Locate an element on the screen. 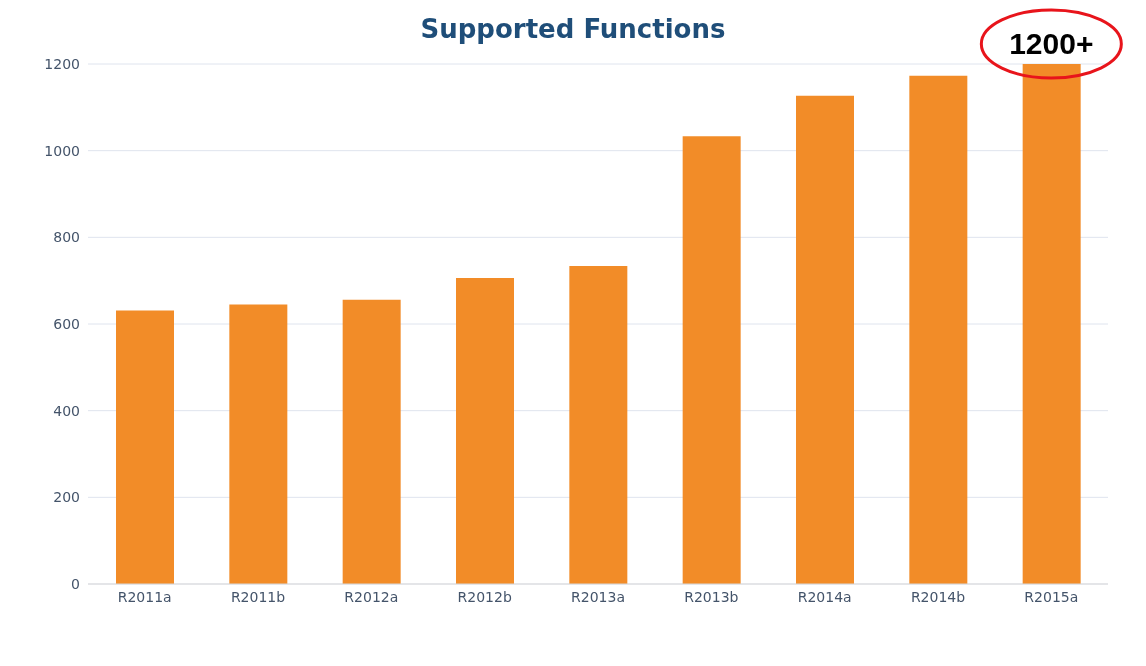 The height and width of the screenshot is (666, 1146). x-tick-label: R2015a is located at coordinates (1051, 596).